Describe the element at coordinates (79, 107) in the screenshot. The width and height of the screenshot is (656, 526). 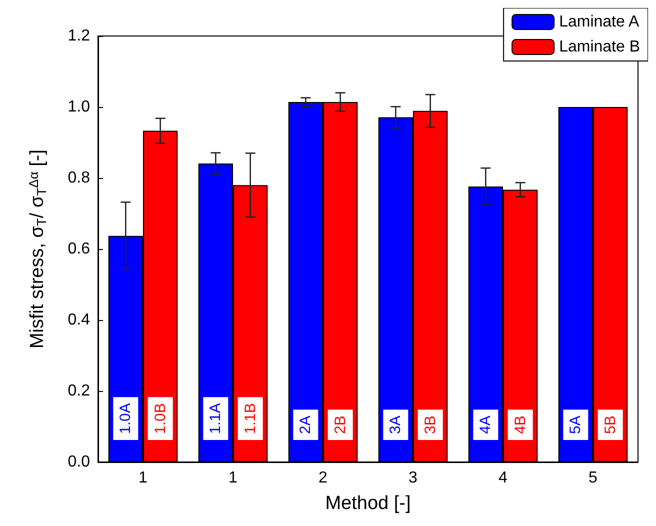
I see `y-tick-label: 1.0` at that location.